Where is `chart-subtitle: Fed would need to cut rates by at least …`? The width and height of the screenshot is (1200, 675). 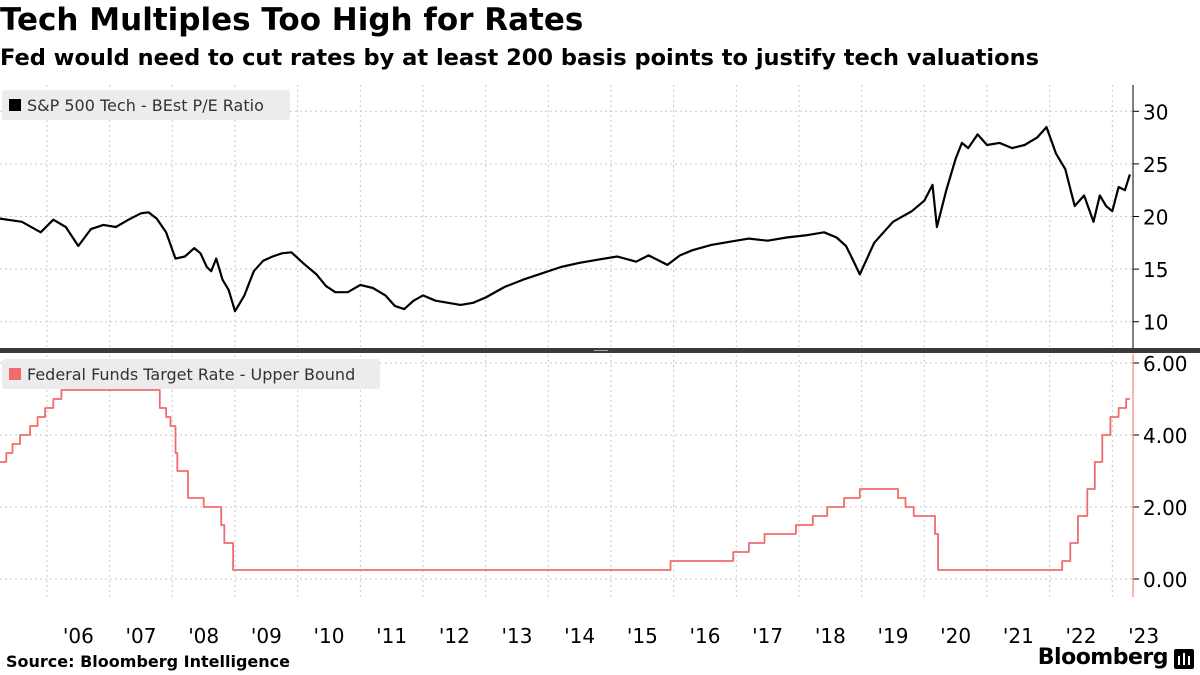 chart-subtitle: Fed would need to cut rates by at least … is located at coordinates (519, 58).